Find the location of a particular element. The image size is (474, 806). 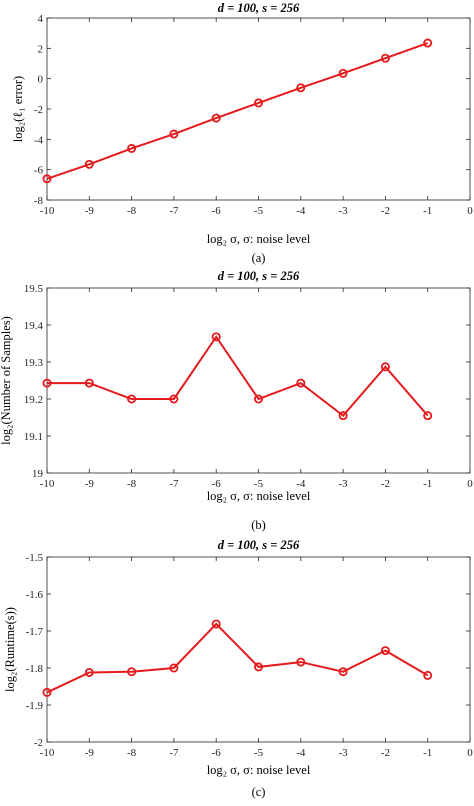

y-tick-label: -4 is located at coordinates (39, 140).